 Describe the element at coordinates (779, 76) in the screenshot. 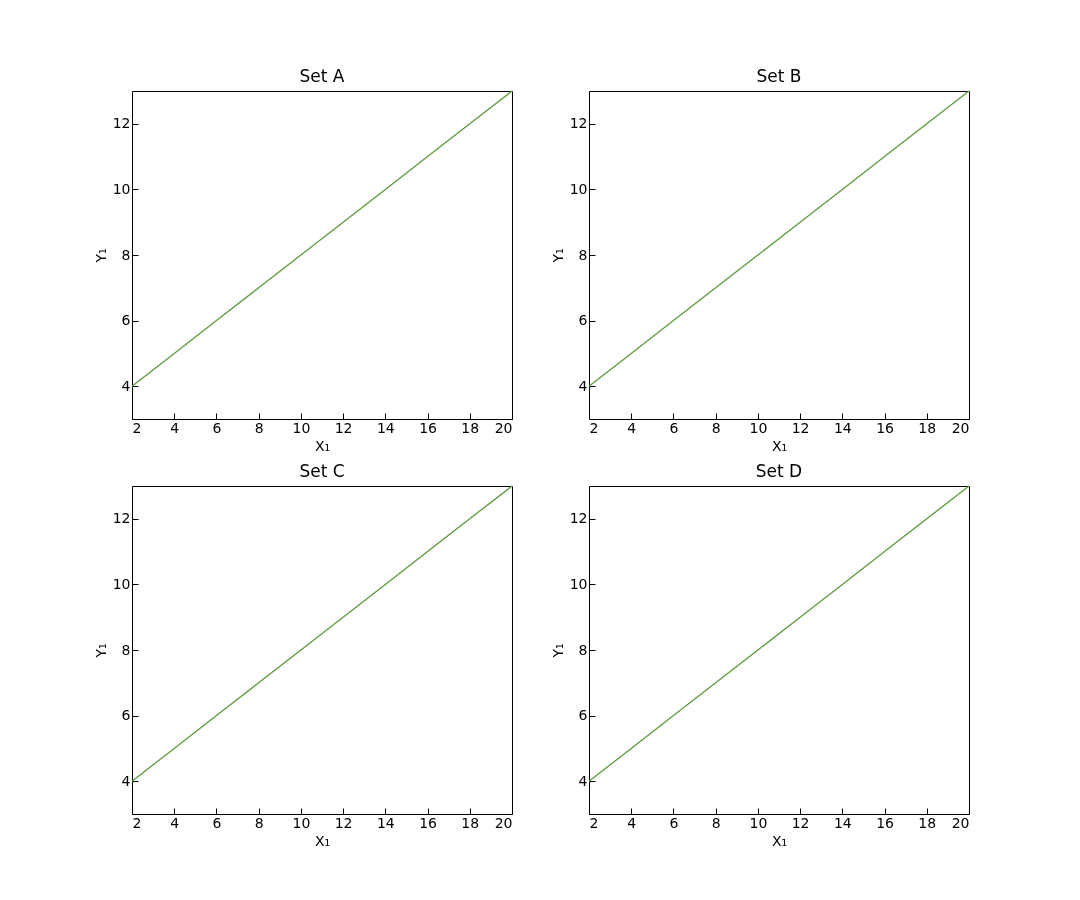

I see `chart-title: Set B` at that location.